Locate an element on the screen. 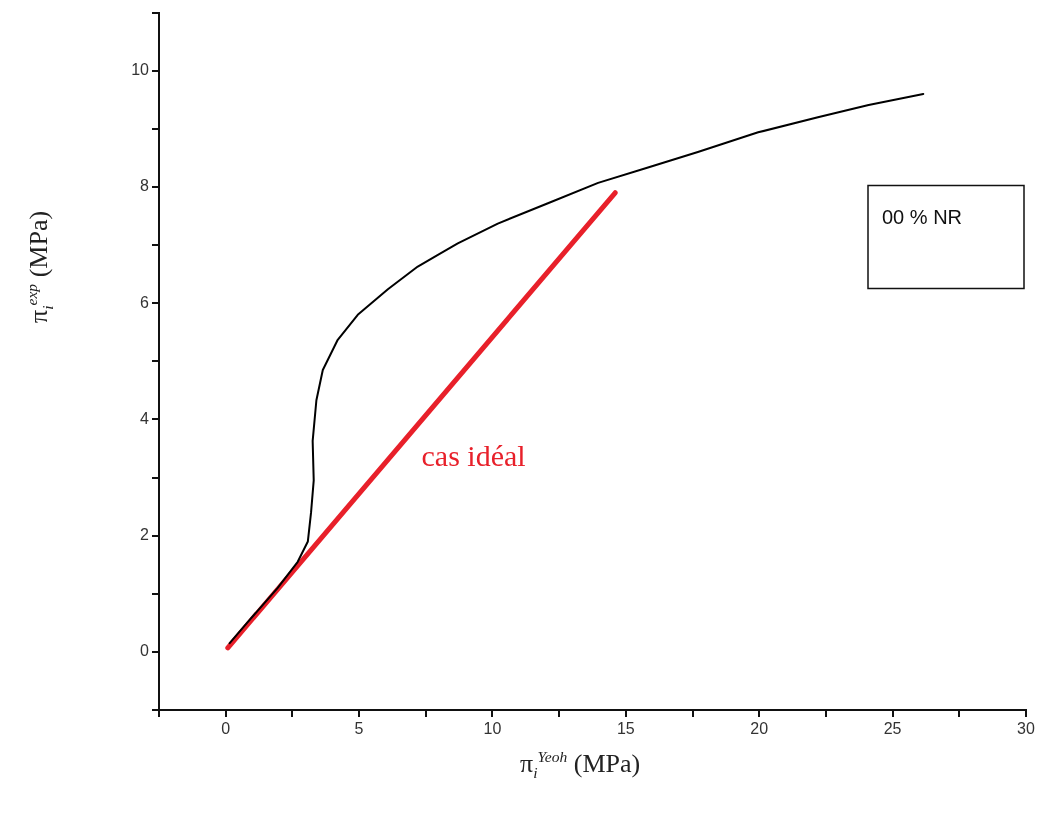 The image size is (1043, 817). x-tick-label: 5 is located at coordinates (359, 729).